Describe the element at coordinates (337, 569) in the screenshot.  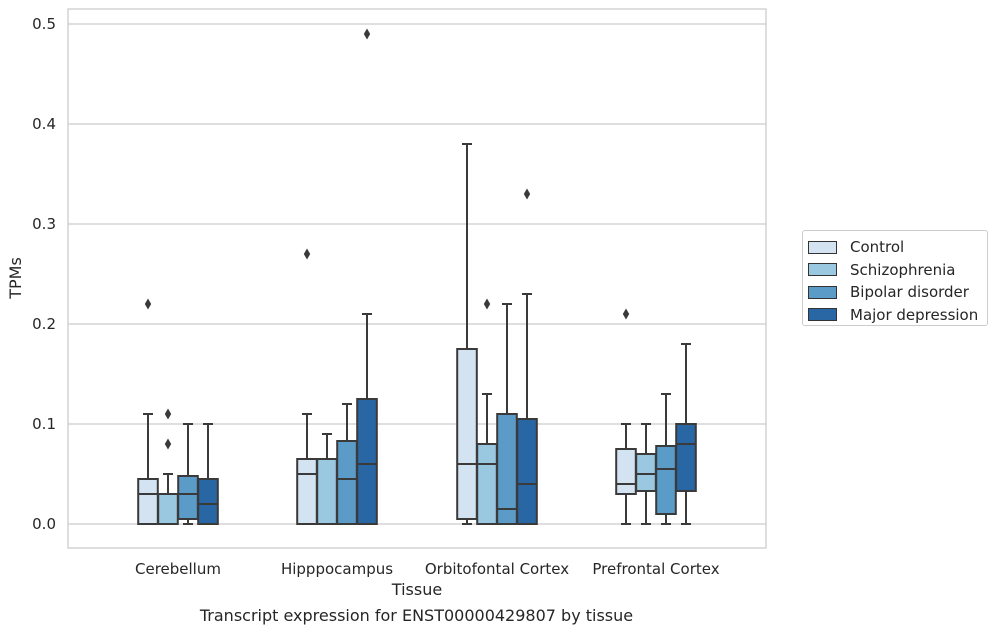
I see `x-tick-label: Hipppocampus` at that location.